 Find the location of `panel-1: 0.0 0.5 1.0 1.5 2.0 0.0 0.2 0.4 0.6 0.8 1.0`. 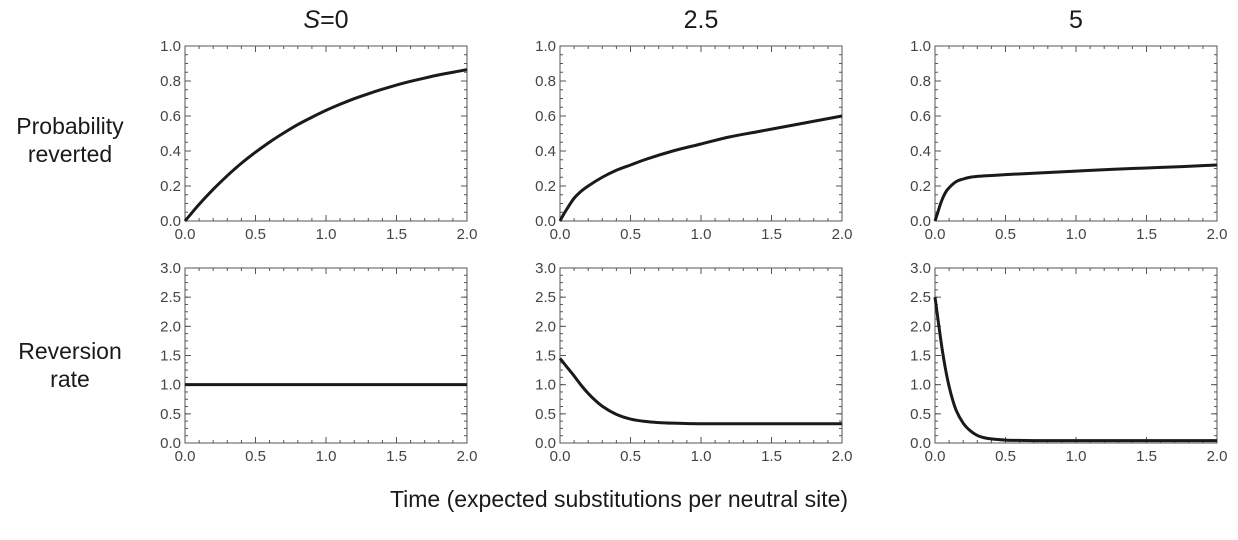

panel-1: 0.0 0.5 1.0 1.5 2.0 0.0 0.2 0.4 0.6 0.8 1.0 is located at coordinates (318, 140).